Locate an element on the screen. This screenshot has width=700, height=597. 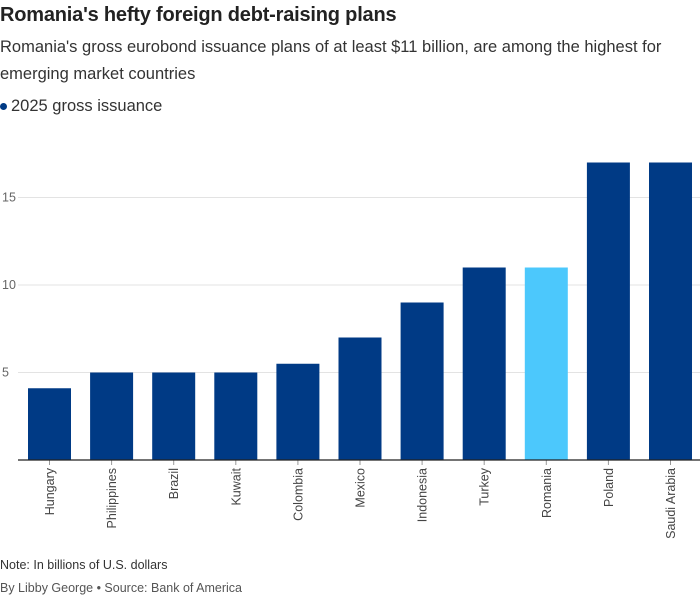
y-axis-ticks: 5 10 15 is located at coordinates (9, 285).